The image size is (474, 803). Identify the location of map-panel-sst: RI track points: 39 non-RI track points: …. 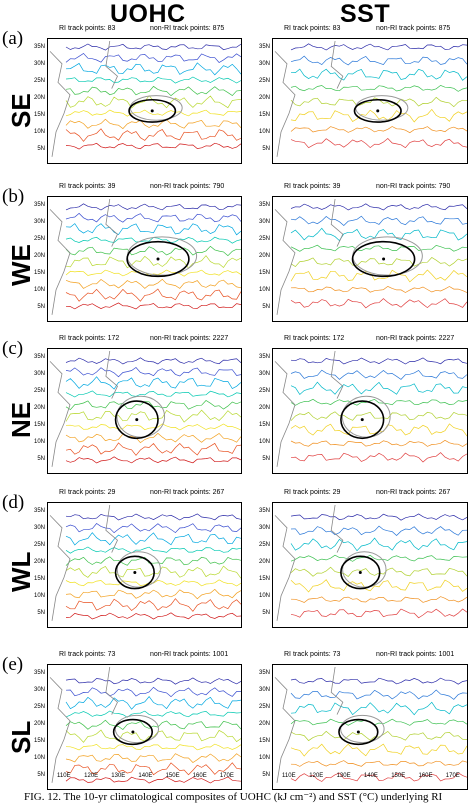
(363, 252).